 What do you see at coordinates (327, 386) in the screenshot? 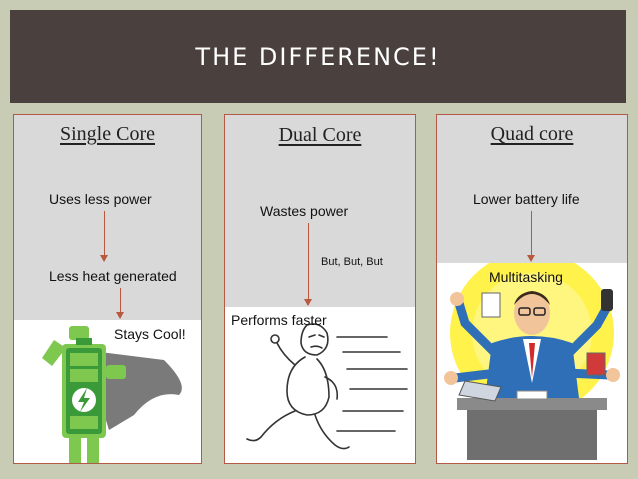
I see `running-man-sketch-icon` at bounding box center [327, 386].